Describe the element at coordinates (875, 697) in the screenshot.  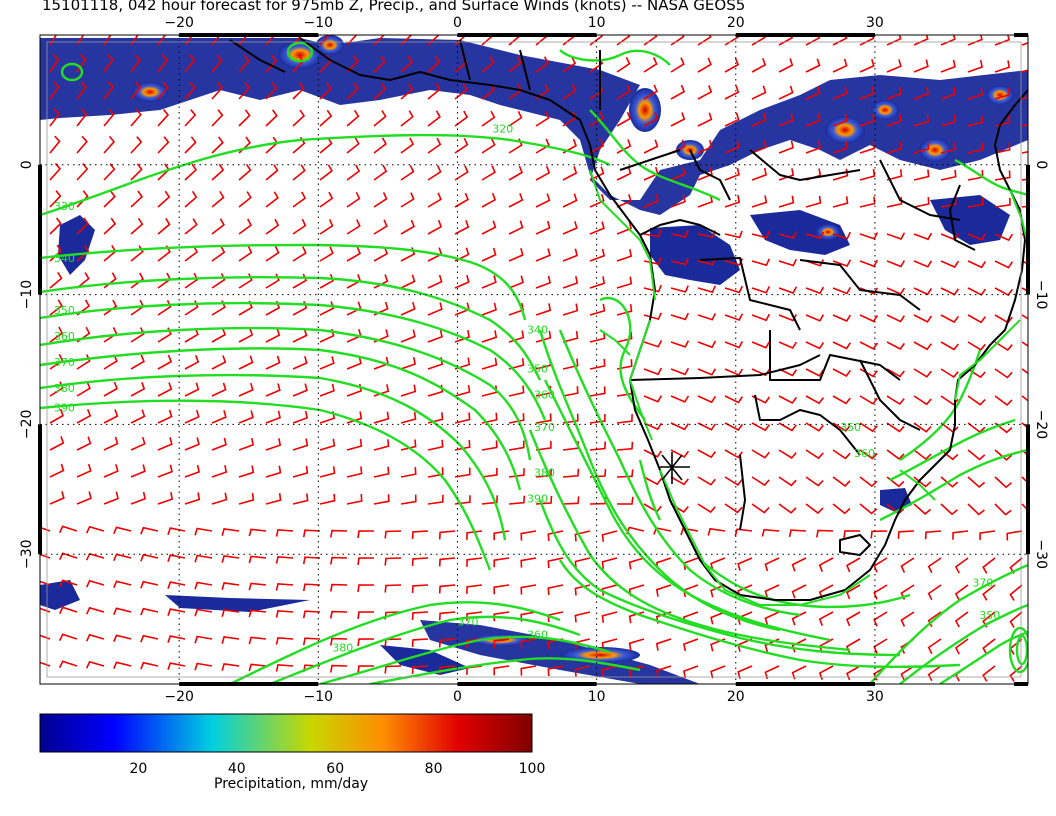
I see `lon-tick-label-bottom: 30` at that location.